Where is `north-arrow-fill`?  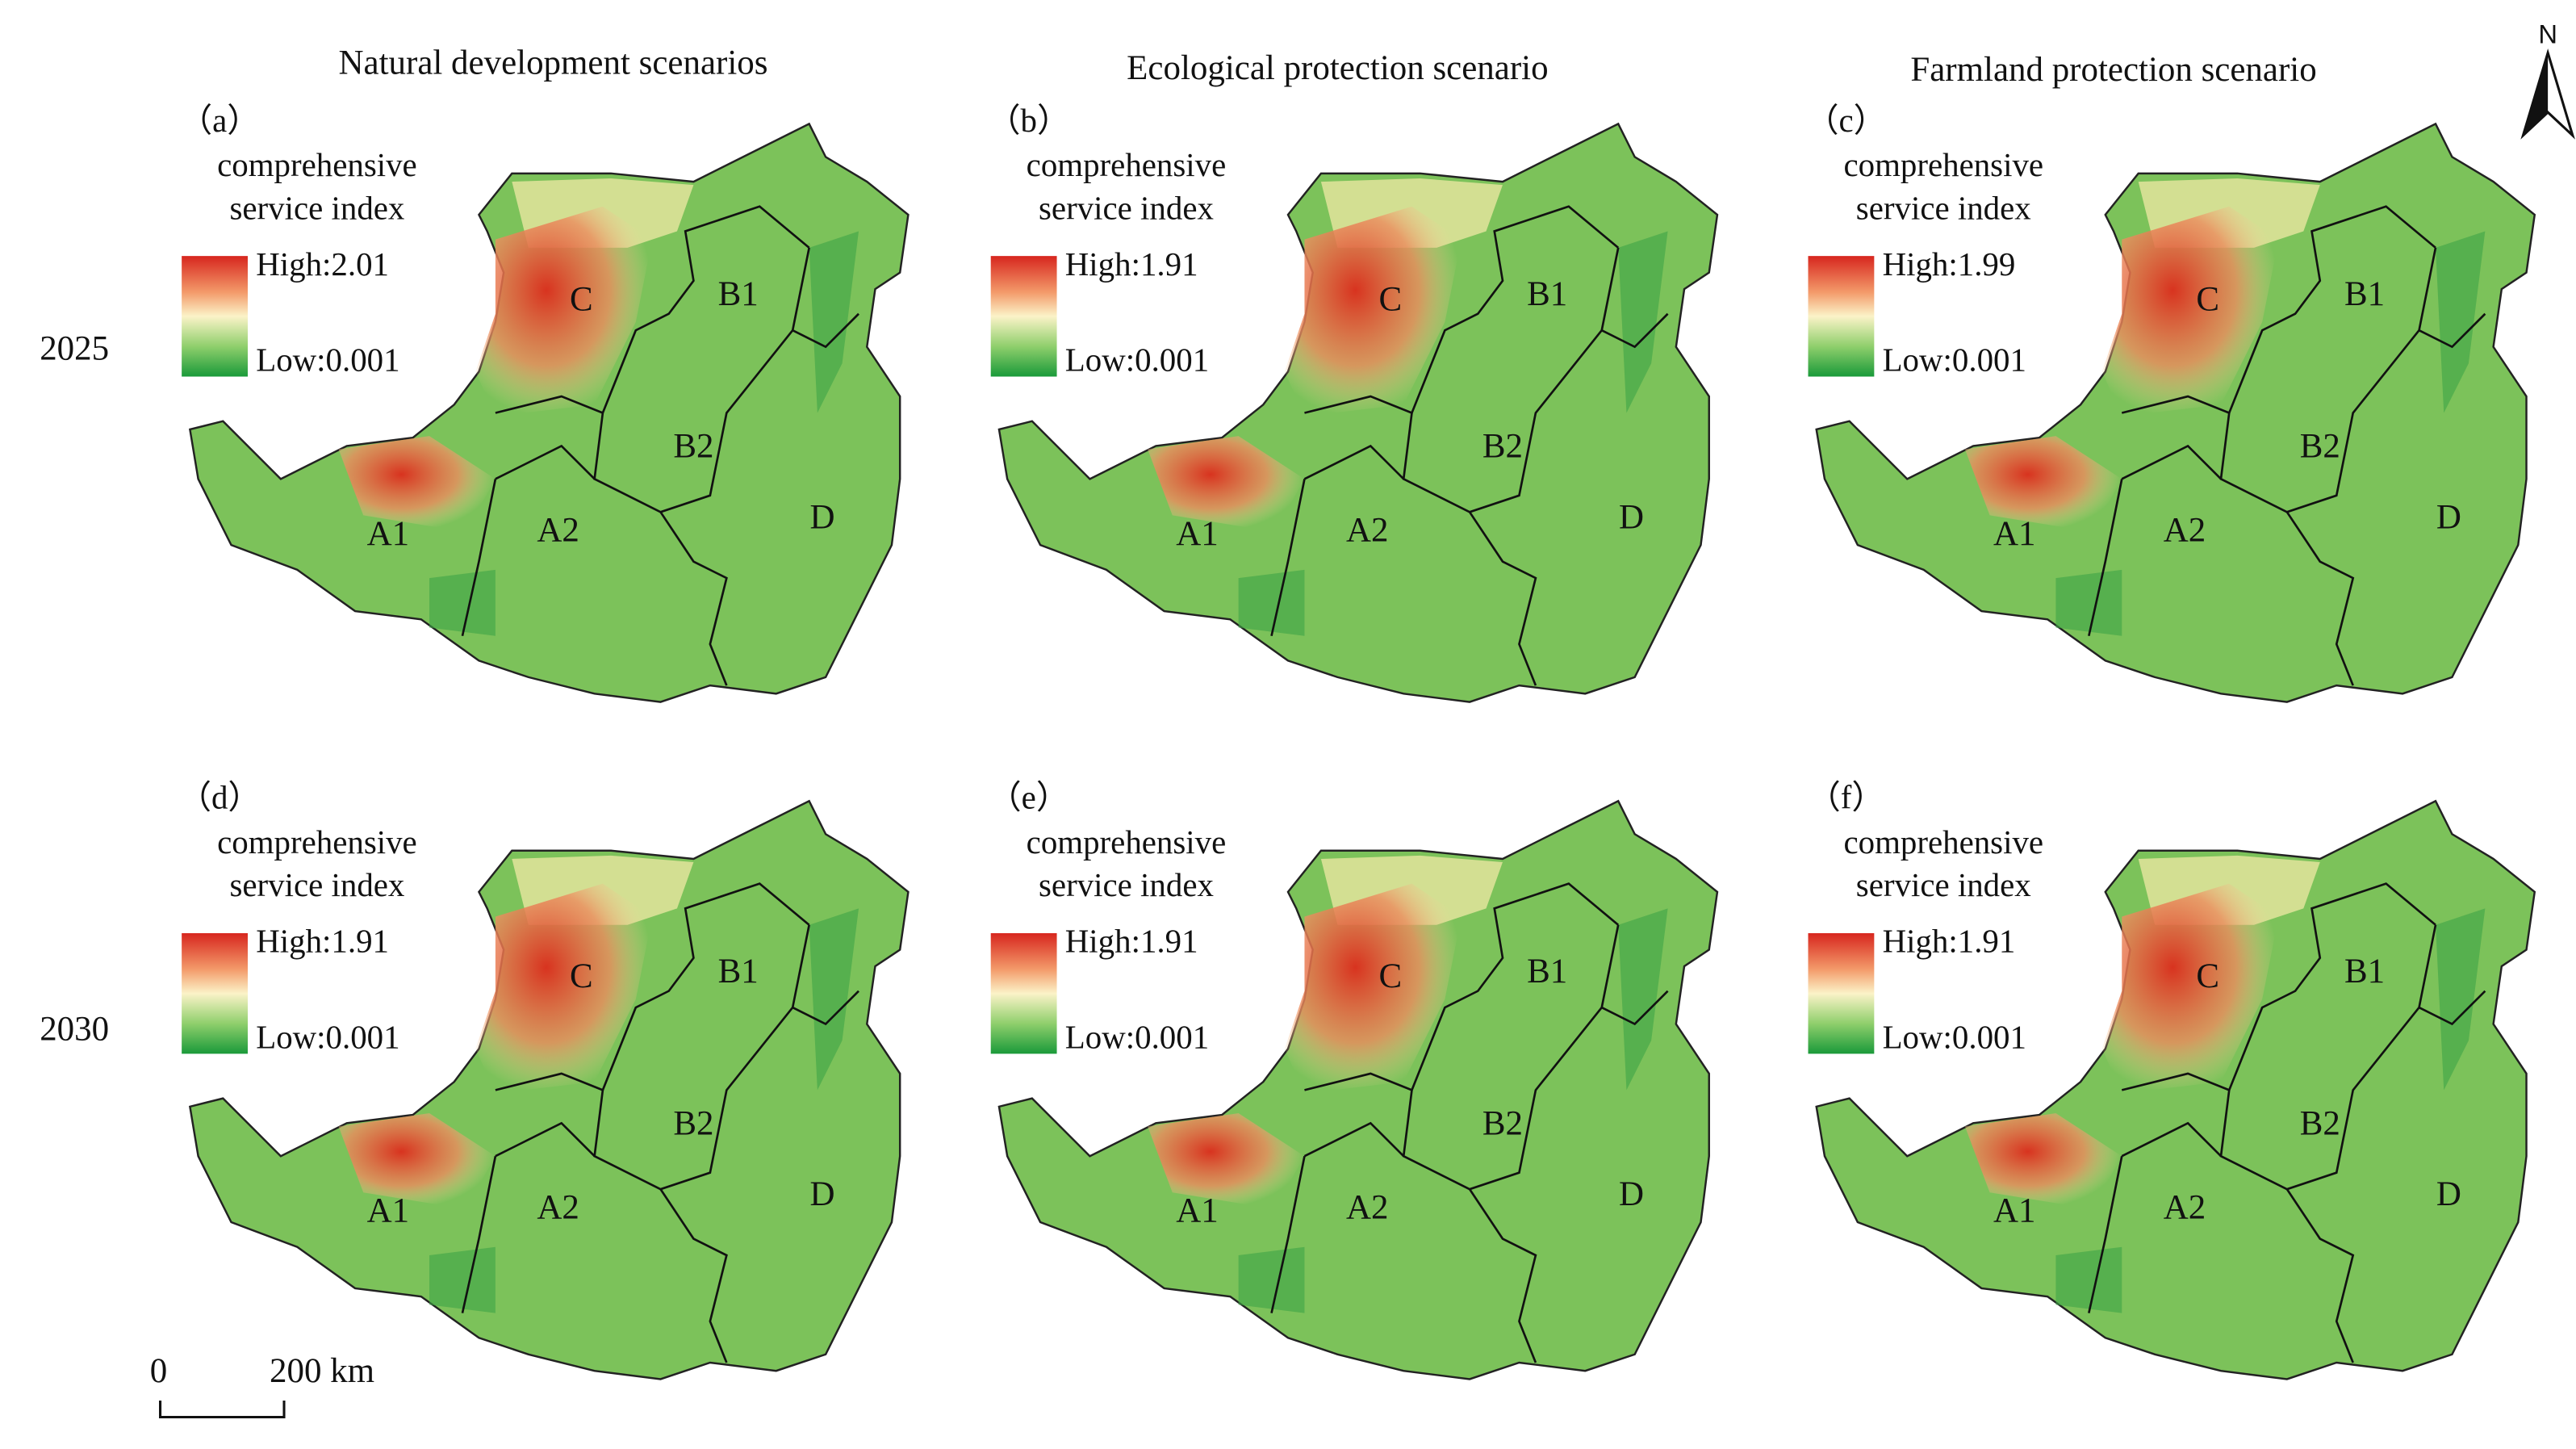
north-arrow-fill is located at coordinates (2536, 94).